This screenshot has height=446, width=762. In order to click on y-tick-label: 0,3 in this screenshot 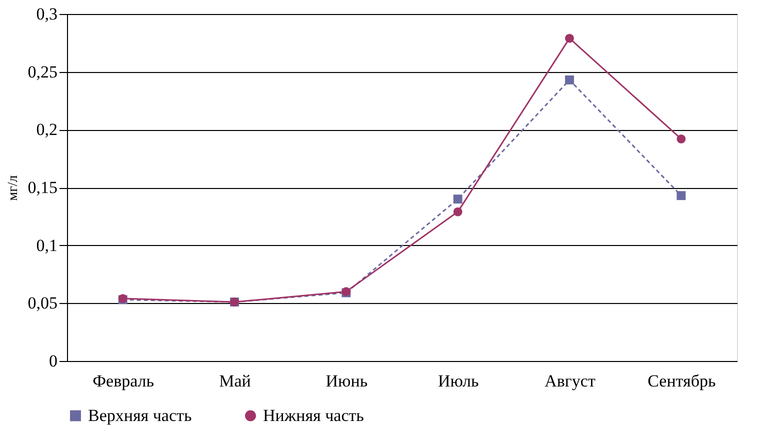, I will do `click(47, 14)`.